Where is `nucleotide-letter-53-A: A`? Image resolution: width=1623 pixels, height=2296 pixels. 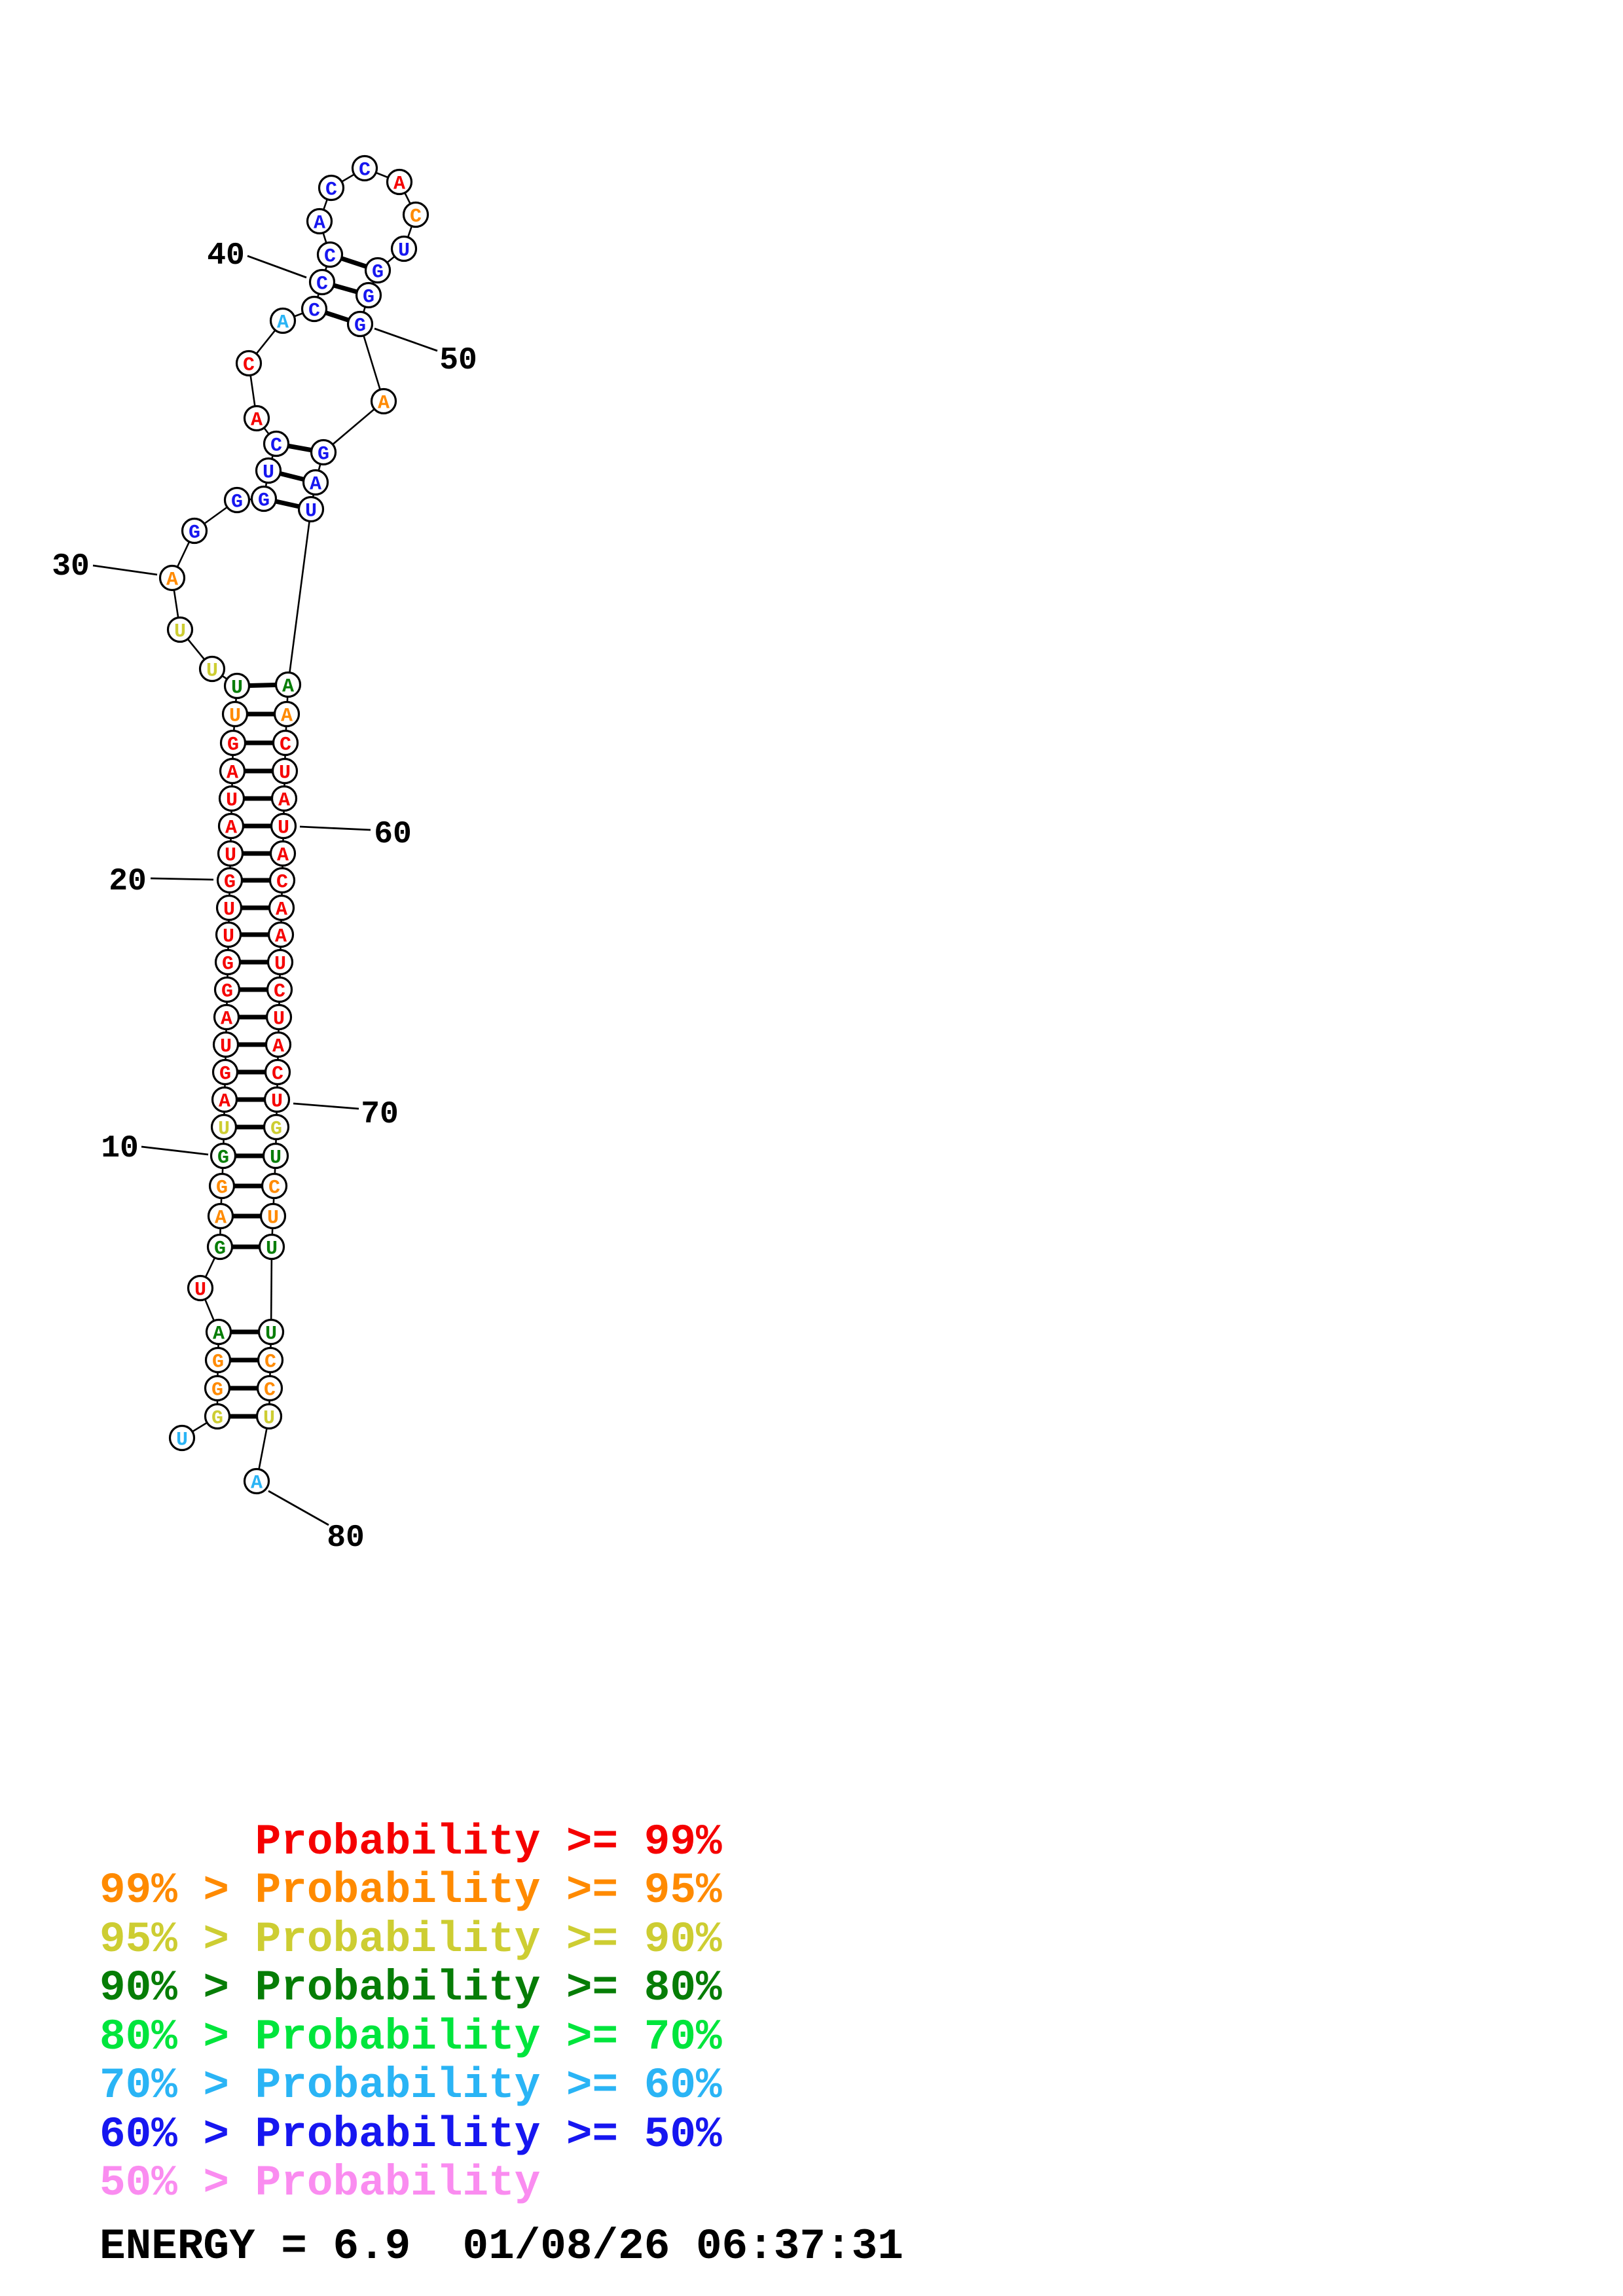
nucleotide-letter-53-A: A is located at coordinates (315, 485).